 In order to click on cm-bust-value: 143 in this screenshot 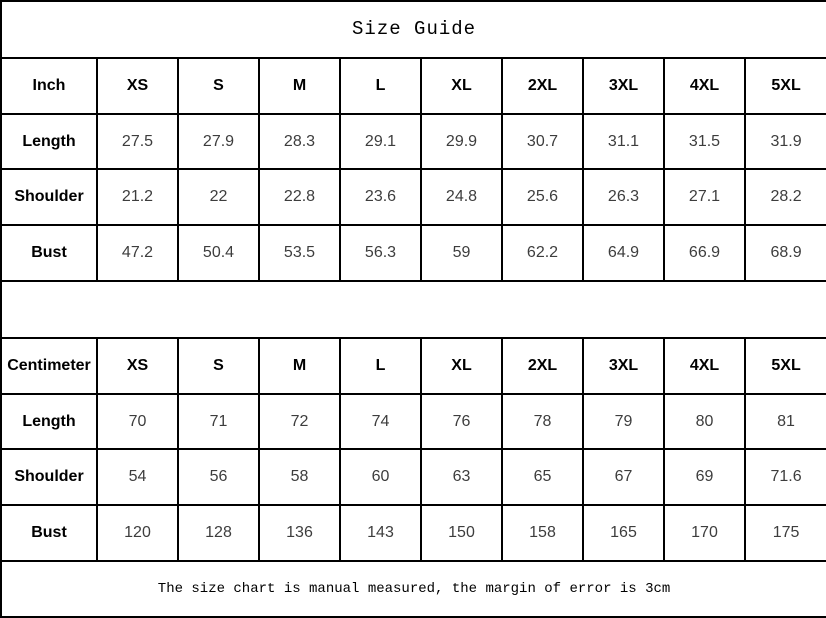, I will do `click(380, 533)`.